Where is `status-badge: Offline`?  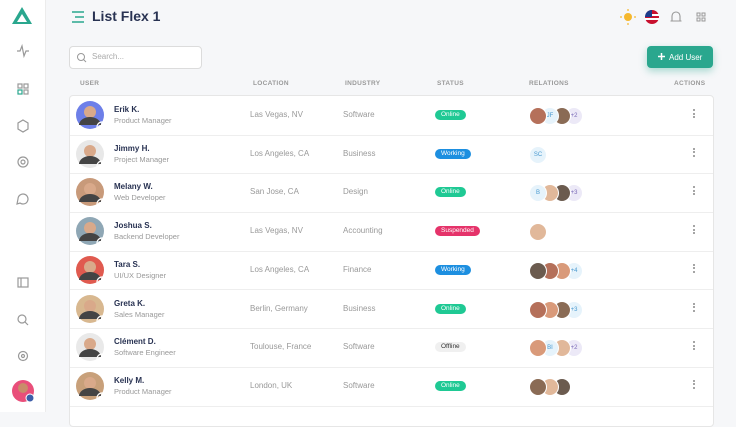
status-badge: Offline is located at coordinates (450, 347).